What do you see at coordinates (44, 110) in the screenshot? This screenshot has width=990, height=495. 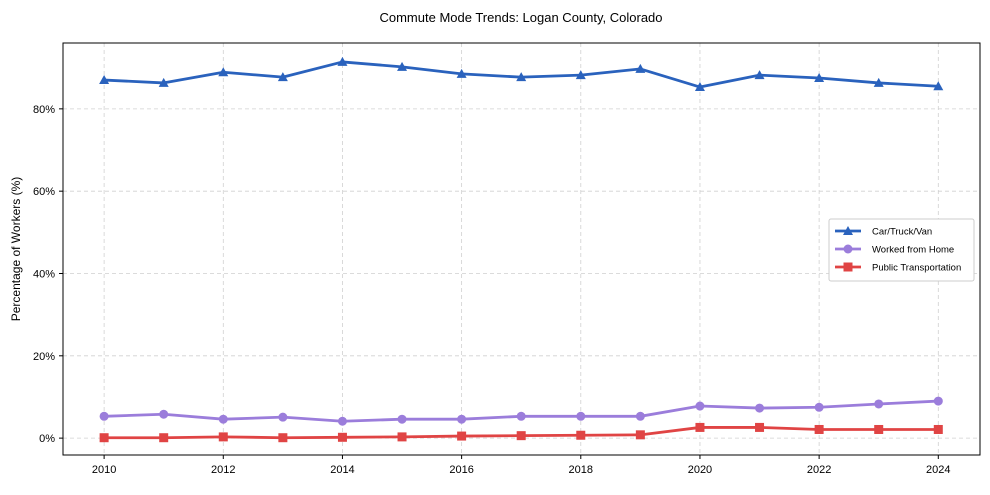 I see `y-tick-label: 80%` at bounding box center [44, 110].